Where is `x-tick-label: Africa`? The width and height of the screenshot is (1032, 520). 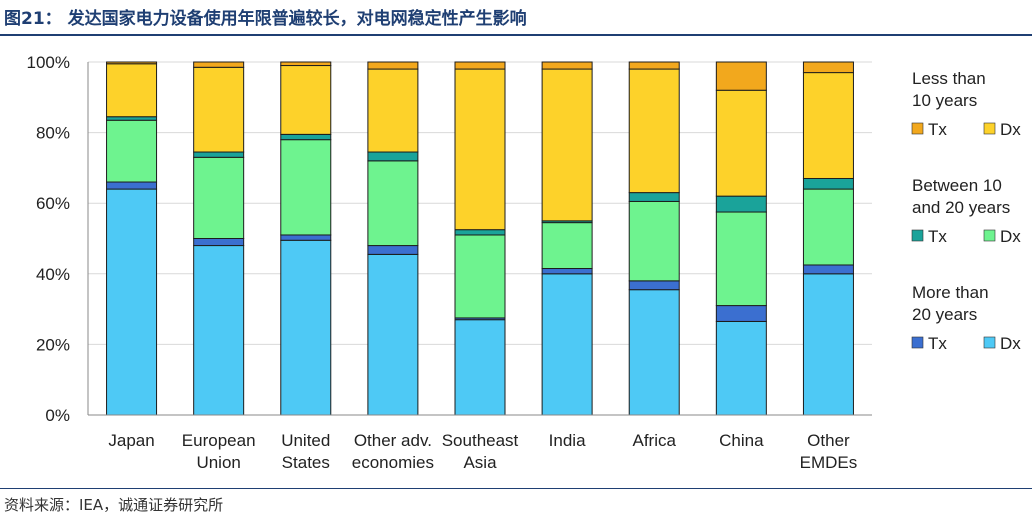 x-tick-label: Africa is located at coordinates (654, 440).